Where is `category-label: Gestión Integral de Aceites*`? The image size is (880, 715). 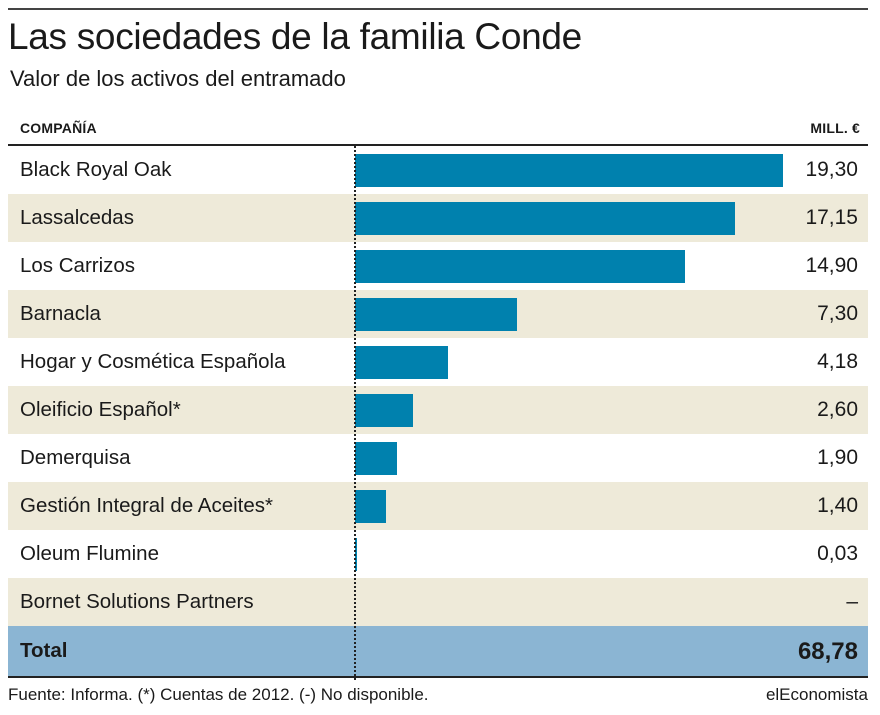
category-label: Gestión Integral de Aceites* is located at coordinates (146, 505).